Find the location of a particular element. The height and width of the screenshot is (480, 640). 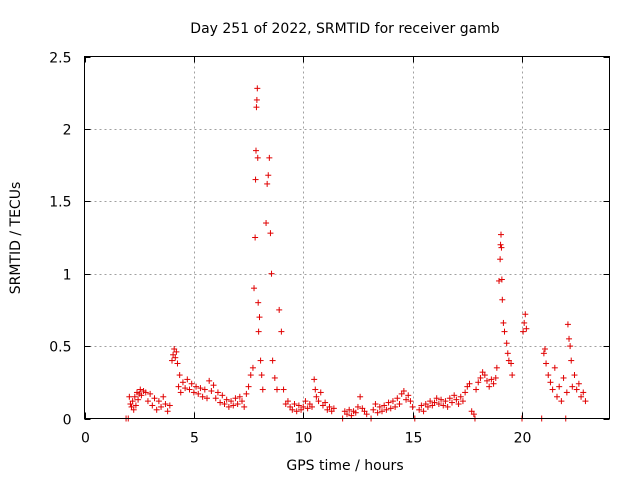

y-axis-label: SRMTID / TECUs is located at coordinates (16, 238).